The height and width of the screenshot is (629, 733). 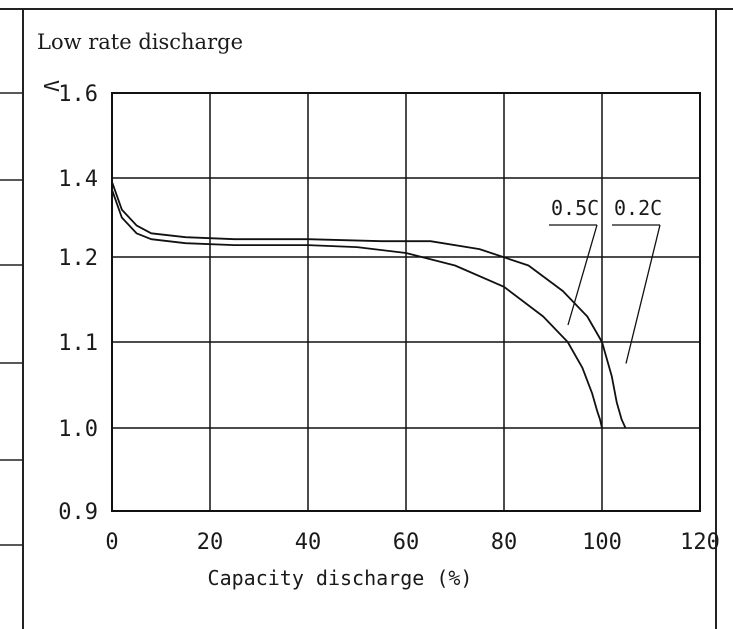 What do you see at coordinates (504, 542) in the screenshot?
I see `x-tick-label: 80` at bounding box center [504, 542].